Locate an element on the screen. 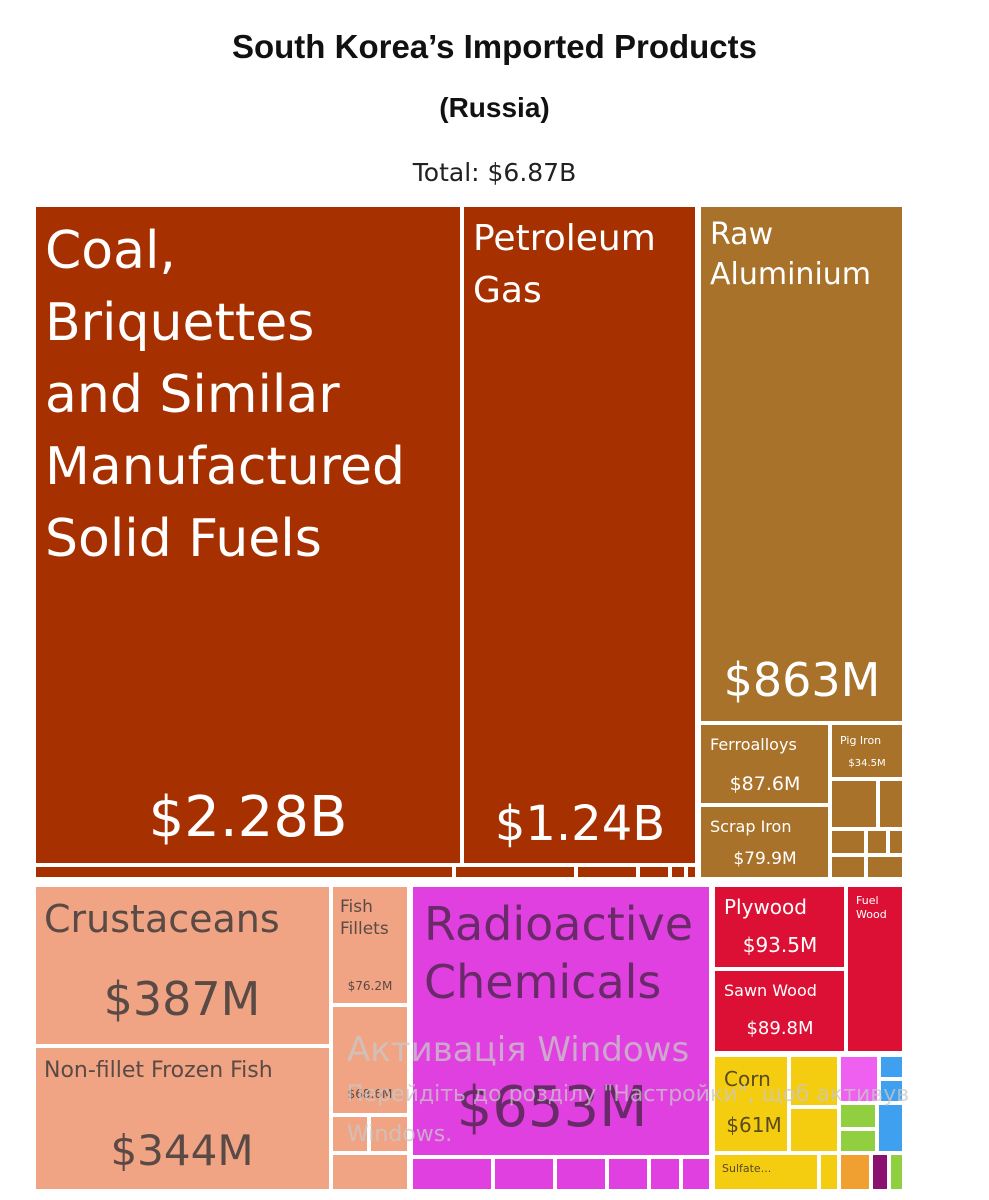 Image resolution: width=989 pixels, height=1200 pixels. label-name-petroleum-gas-line-2: Gas is located at coordinates (507, 290).